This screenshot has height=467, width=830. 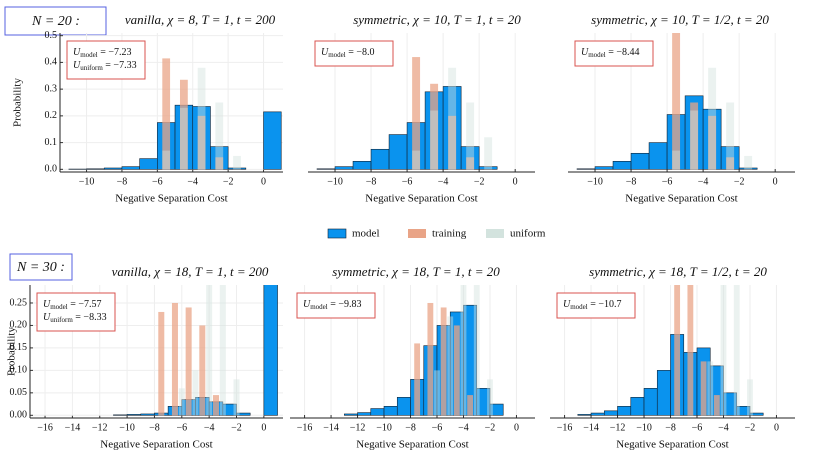 What do you see at coordinates (348, 52) in the screenshot?
I see `annotation: Umodel = −8.0` at bounding box center [348, 52].